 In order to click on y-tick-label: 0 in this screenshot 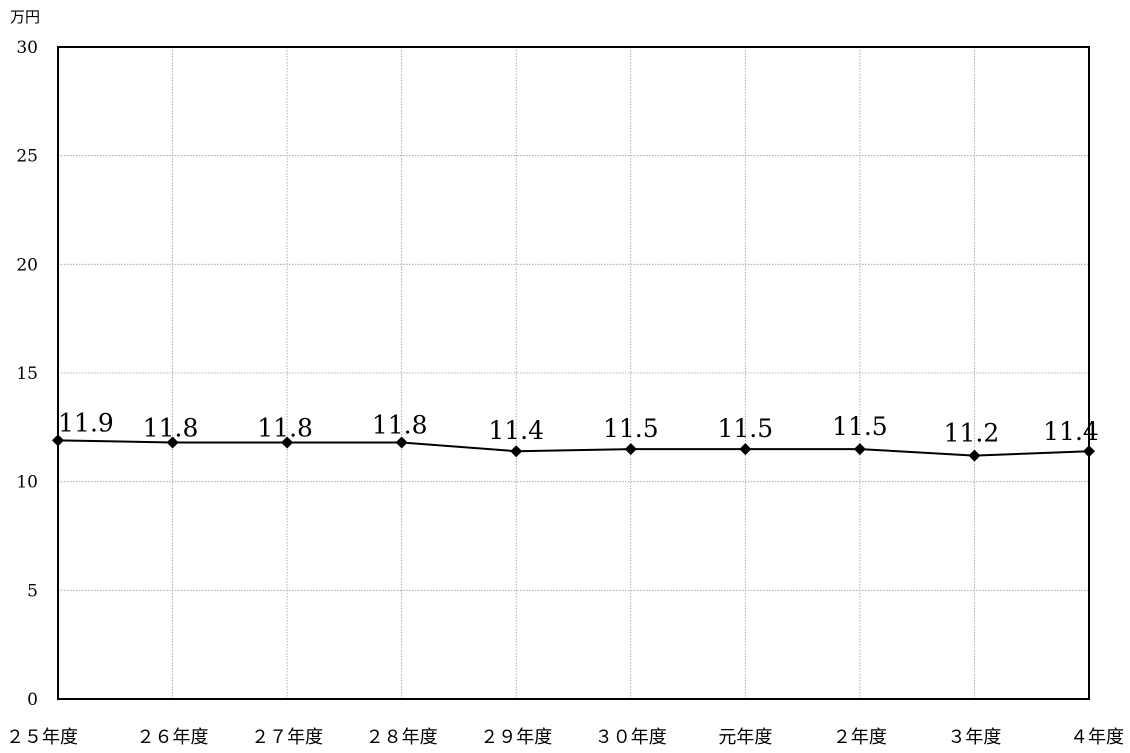, I will do `click(32, 700)`.